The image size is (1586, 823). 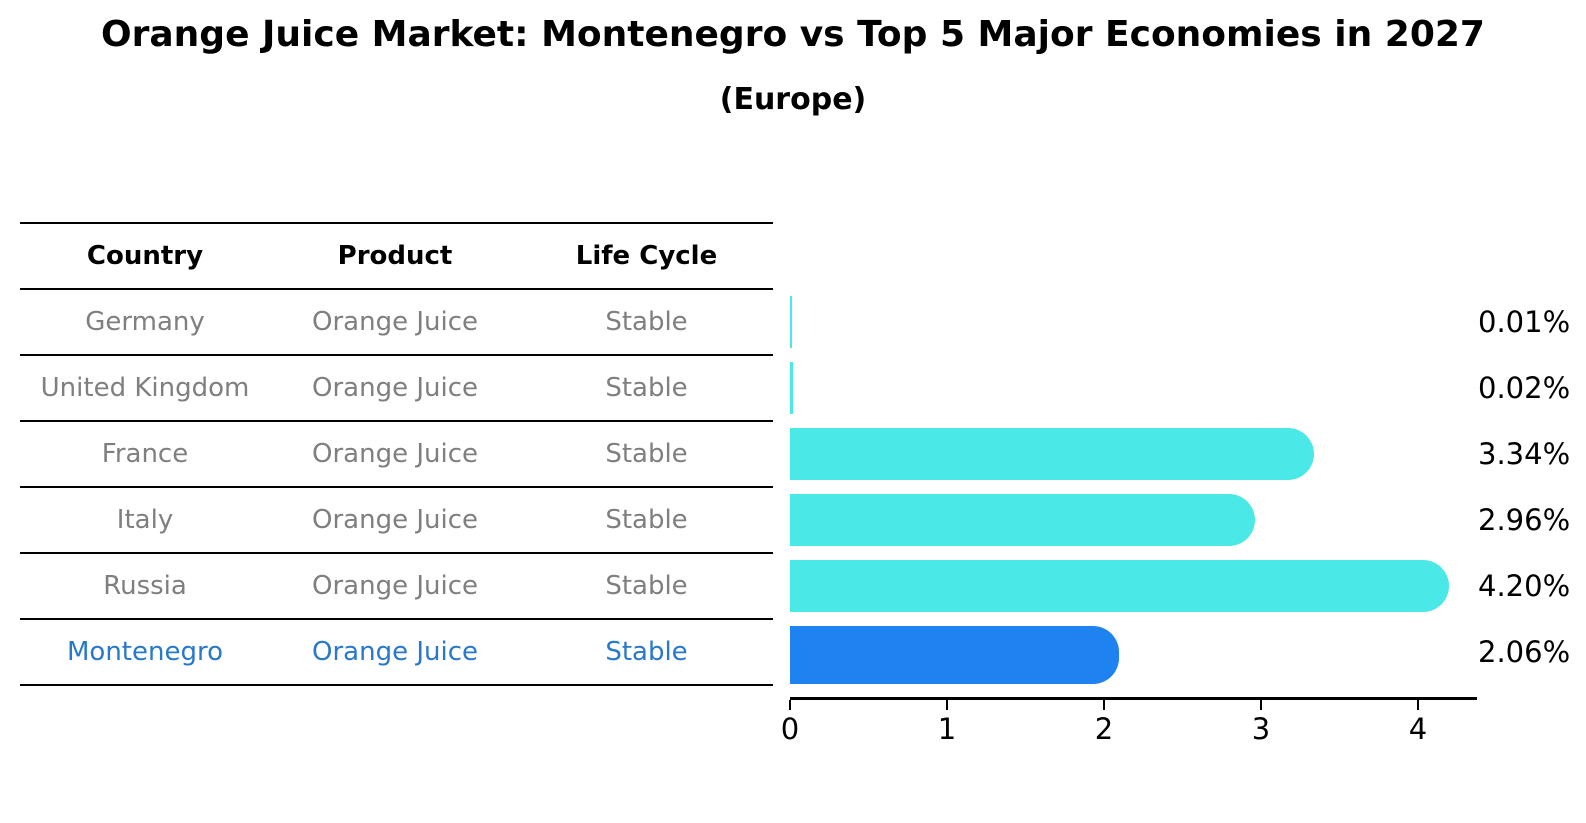 What do you see at coordinates (145, 586) in the screenshot?
I see `cell-country: Russia` at bounding box center [145, 586].